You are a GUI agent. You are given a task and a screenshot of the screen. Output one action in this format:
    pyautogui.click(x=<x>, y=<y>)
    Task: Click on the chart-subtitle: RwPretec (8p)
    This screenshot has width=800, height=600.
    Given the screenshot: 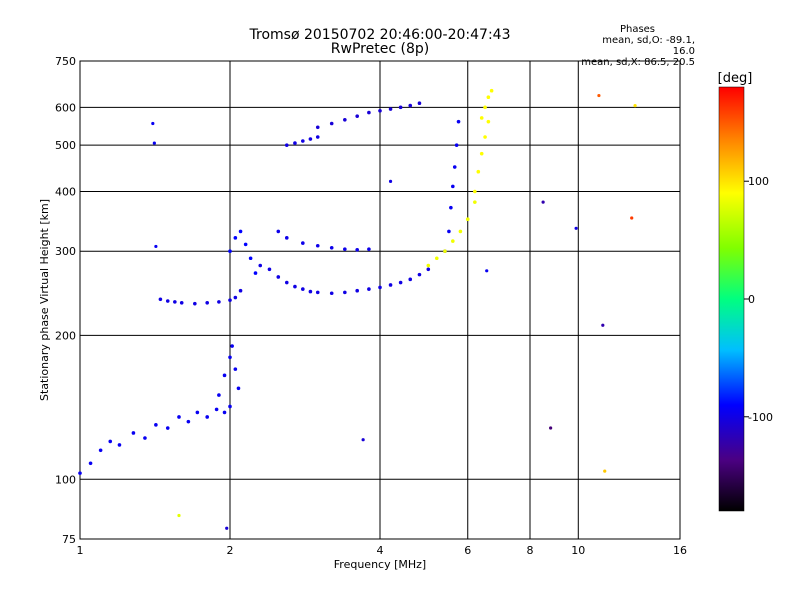 What is the action you would take?
    pyautogui.click(x=380, y=49)
    